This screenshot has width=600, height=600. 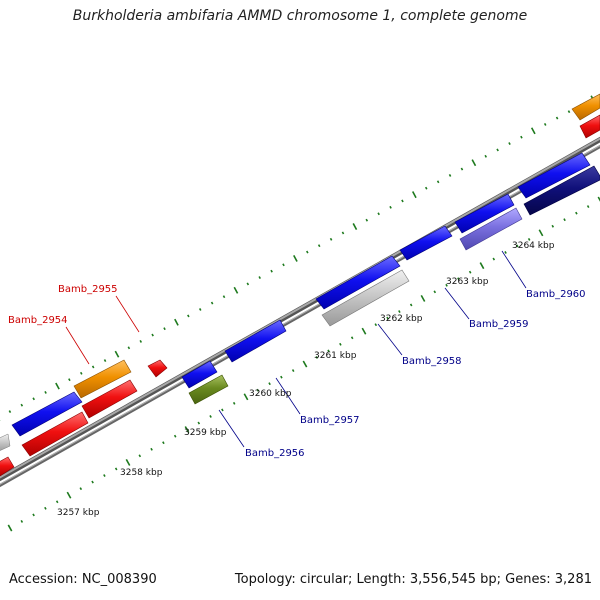 I want to click on gene-label-bamb-2959: Bamb_2959, so click(x=499, y=324).